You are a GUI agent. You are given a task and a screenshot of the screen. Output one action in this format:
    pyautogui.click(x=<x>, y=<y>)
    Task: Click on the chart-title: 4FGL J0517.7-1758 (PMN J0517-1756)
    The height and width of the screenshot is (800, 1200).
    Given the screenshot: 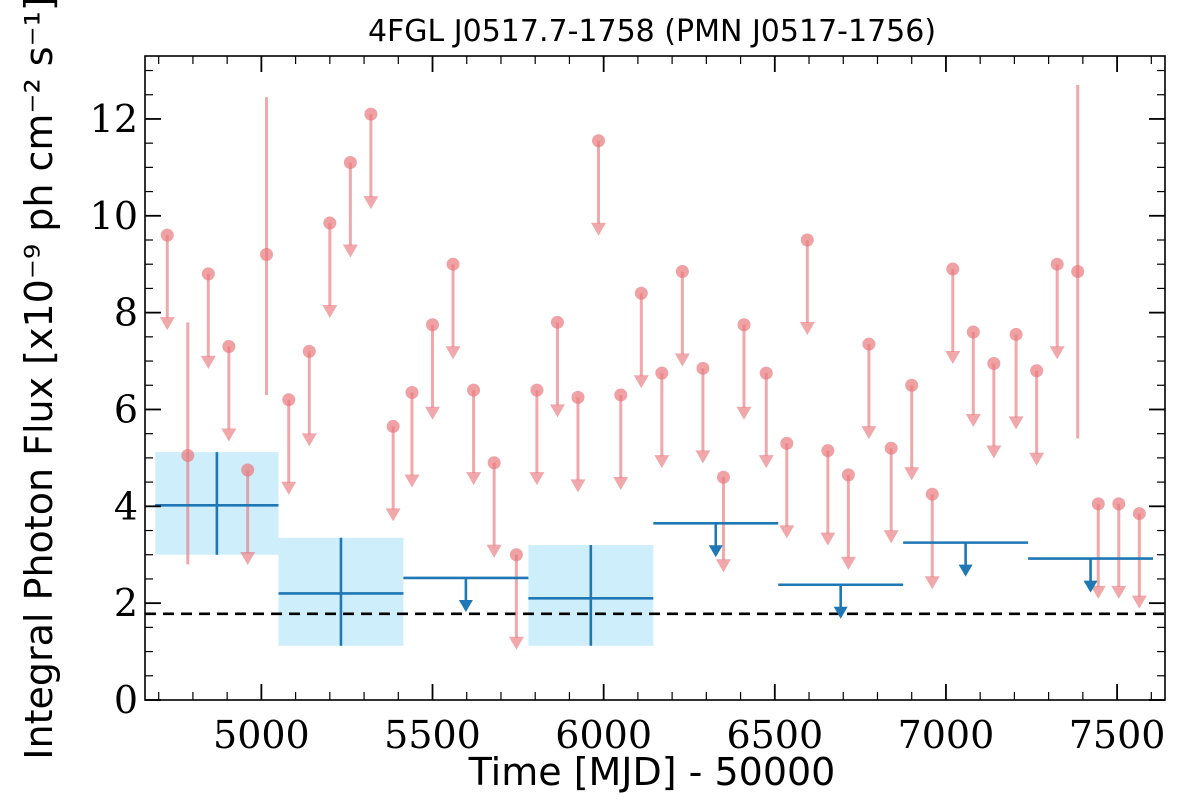 What is the action you would take?
    pyautogui.click(x=652, y=31)
    